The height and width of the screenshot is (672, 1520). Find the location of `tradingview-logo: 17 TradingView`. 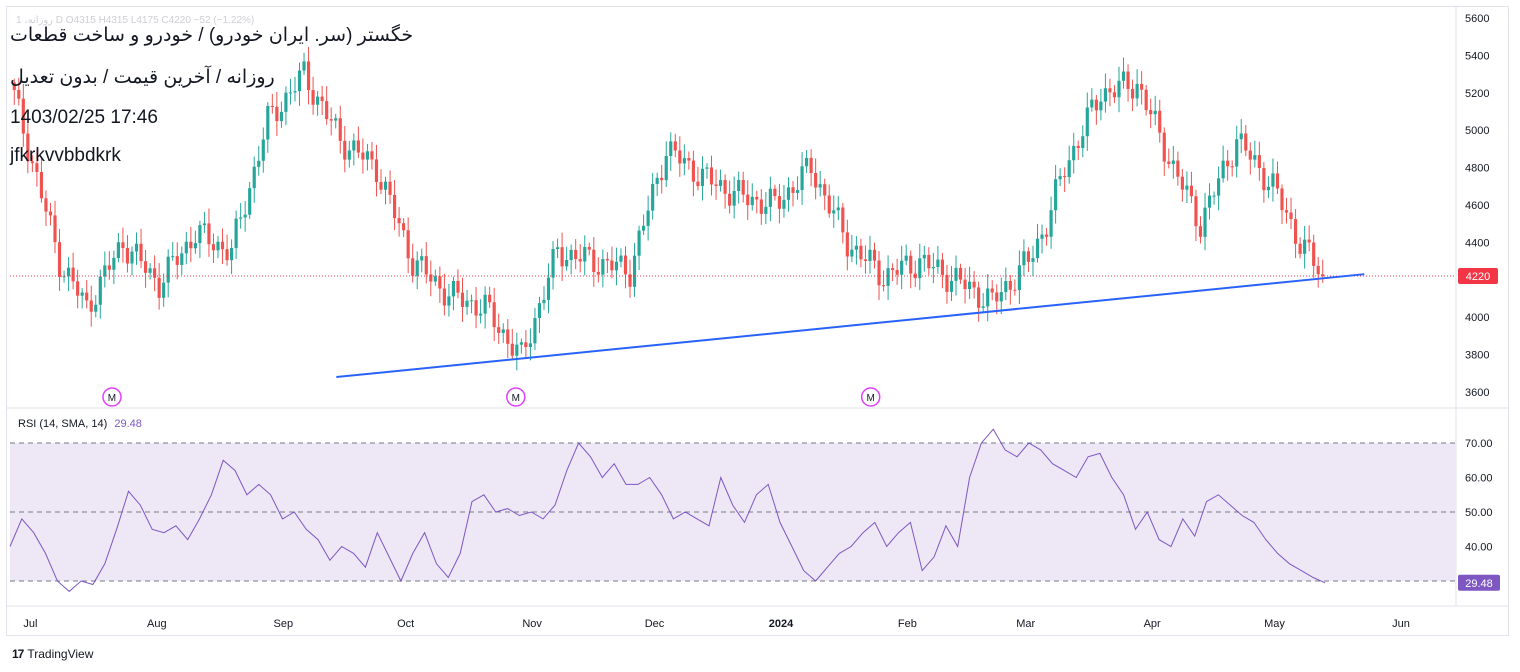

tradingview-logo: 17 TradingView is located at coordinates (52, 654).